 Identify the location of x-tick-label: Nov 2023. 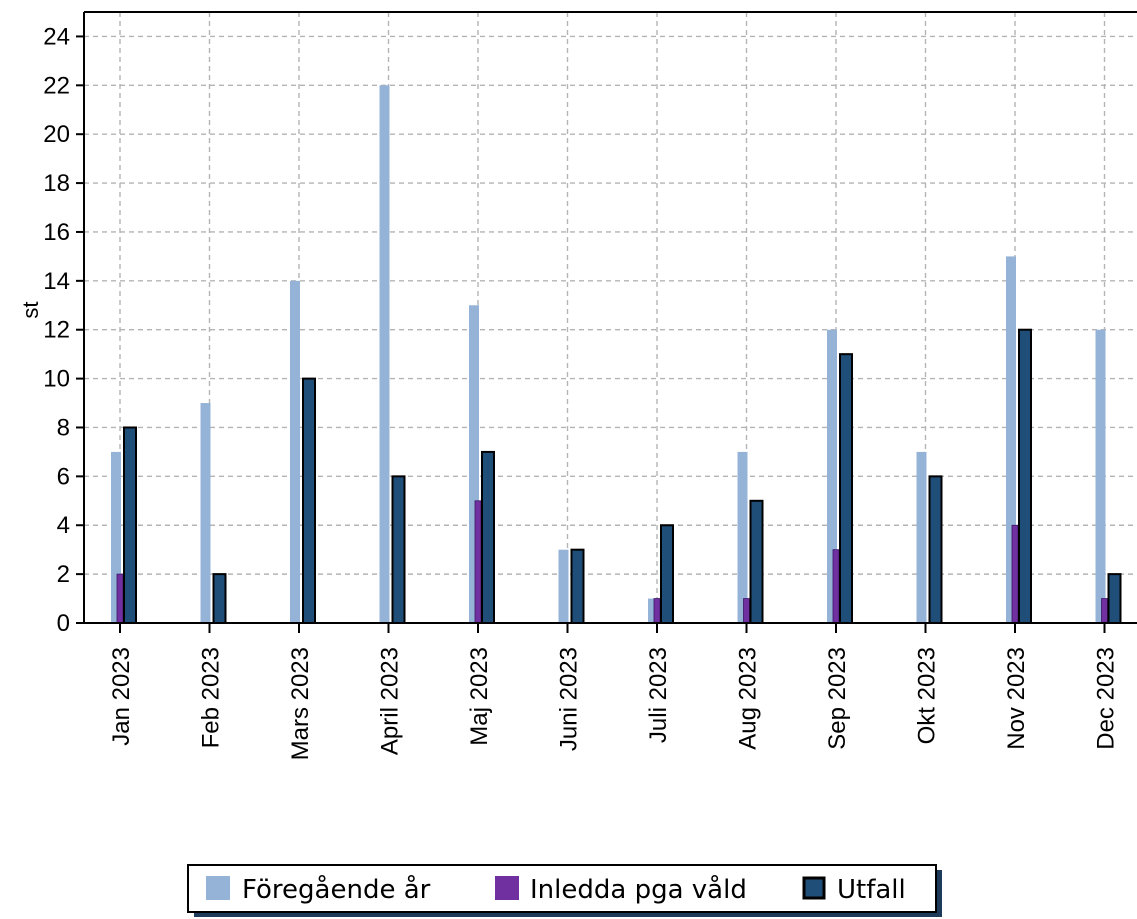
(1016, 698).